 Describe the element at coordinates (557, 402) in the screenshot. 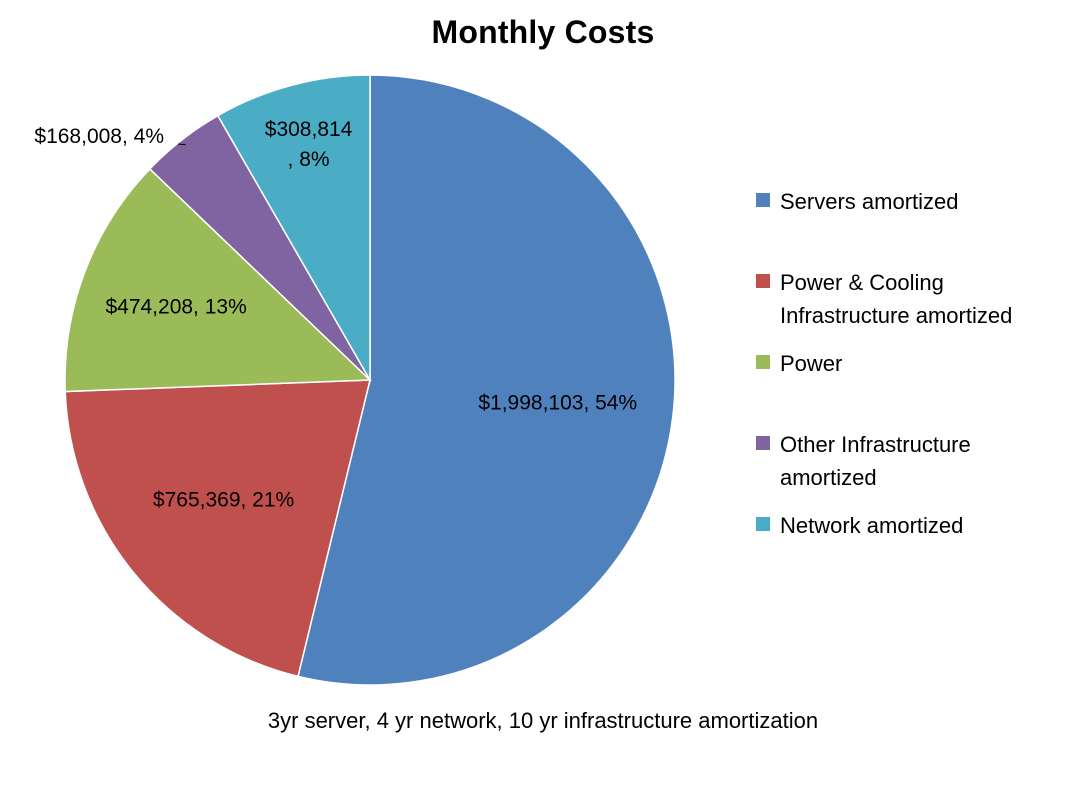

I see `data-label-0: $1,998,103, 54%` at that location.